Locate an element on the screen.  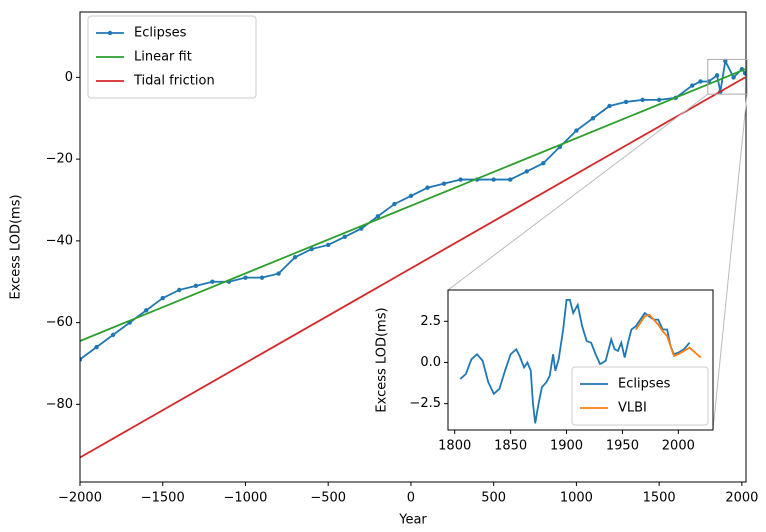
y-tick-label: 0 is located at coordinates (69, 77).